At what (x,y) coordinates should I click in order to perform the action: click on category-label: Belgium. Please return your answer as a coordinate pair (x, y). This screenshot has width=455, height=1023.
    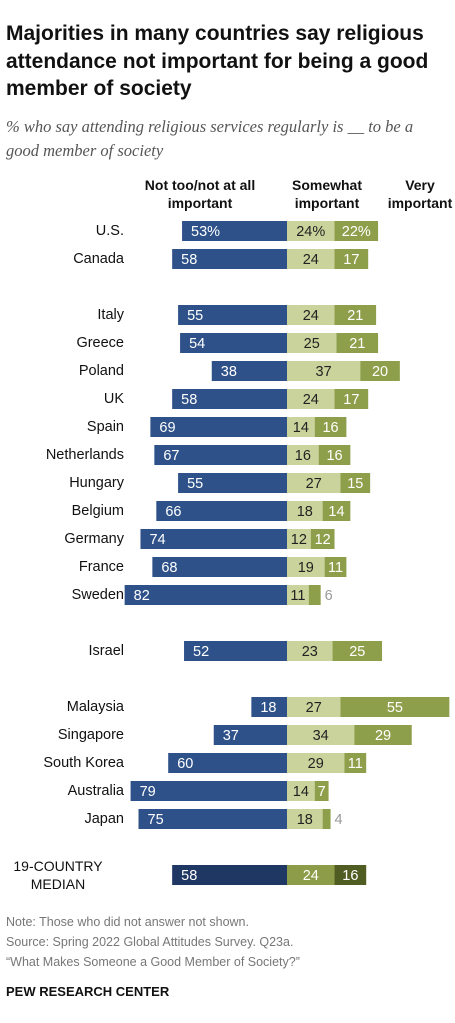
    Looking at the image, I should click on (98, 511).